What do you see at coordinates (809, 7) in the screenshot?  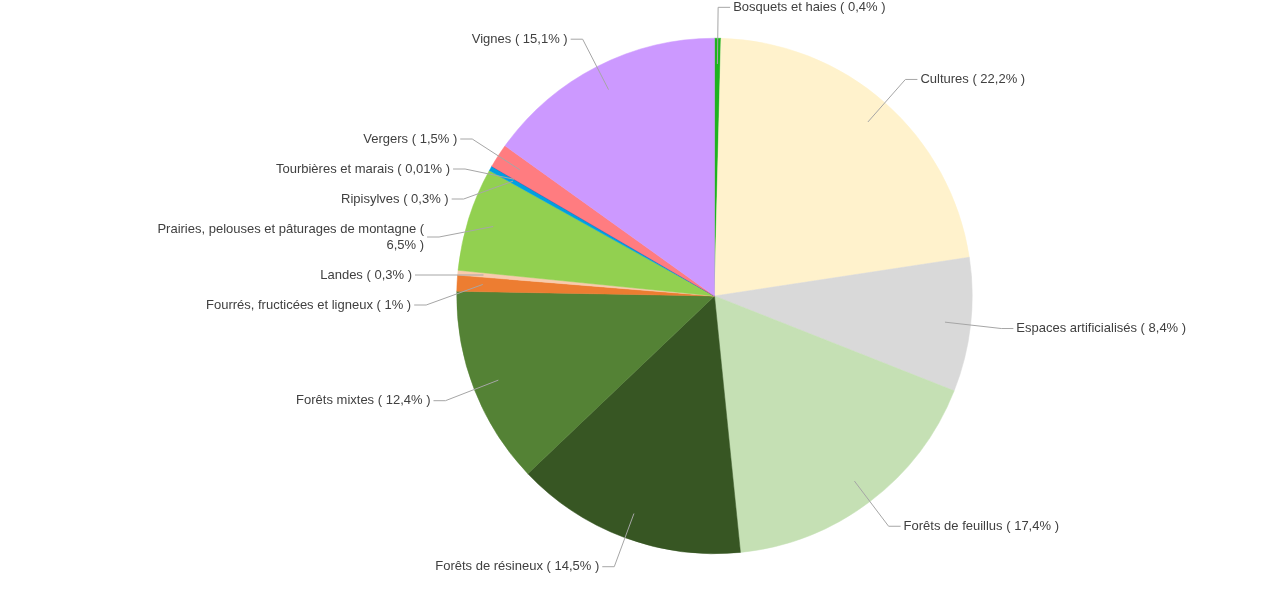 I see `slice-label: Bosquets et haies ( 0,4% )` at bounding box center [809, 7].